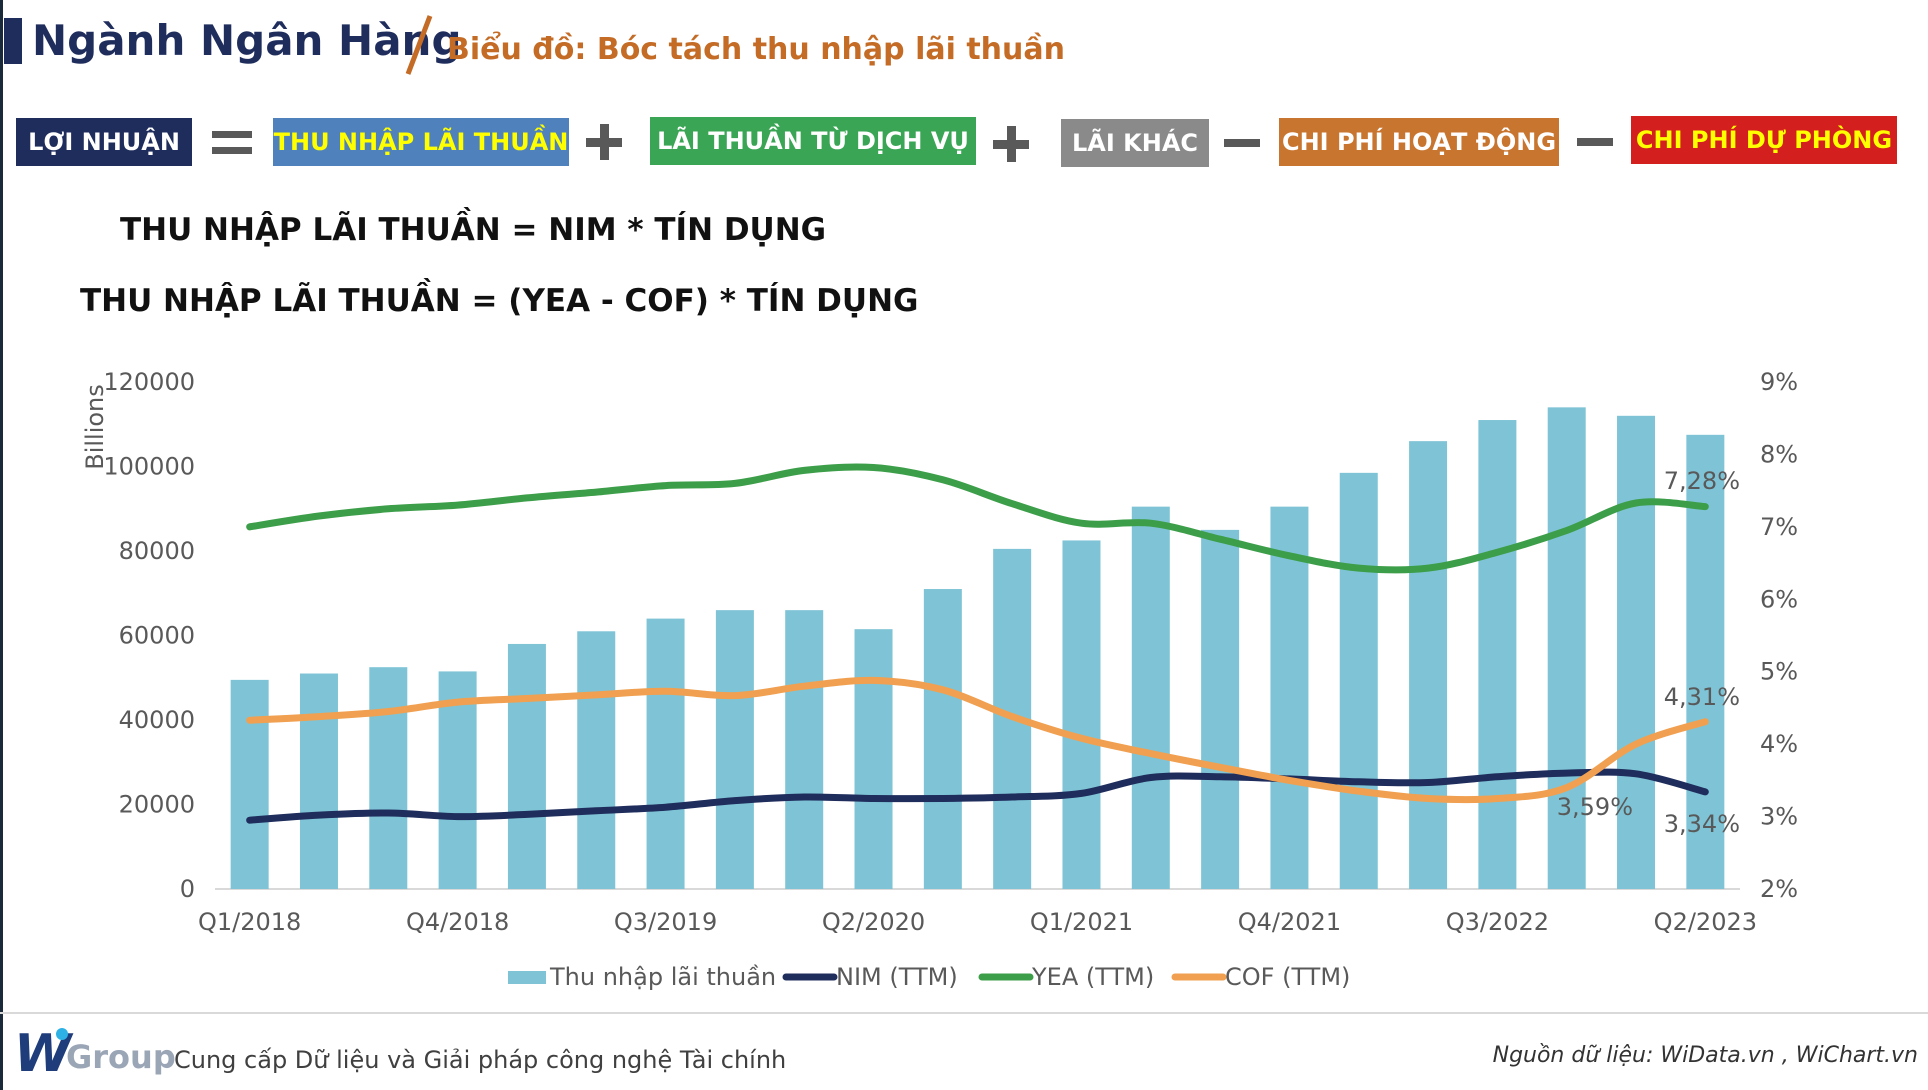 The width and height of the screenshot is (1928, 1090). What do you see at coordinates (149, 382) in the screenshot?
I see `y-left-tick-label: 120000` at bounding box center [149, 382].